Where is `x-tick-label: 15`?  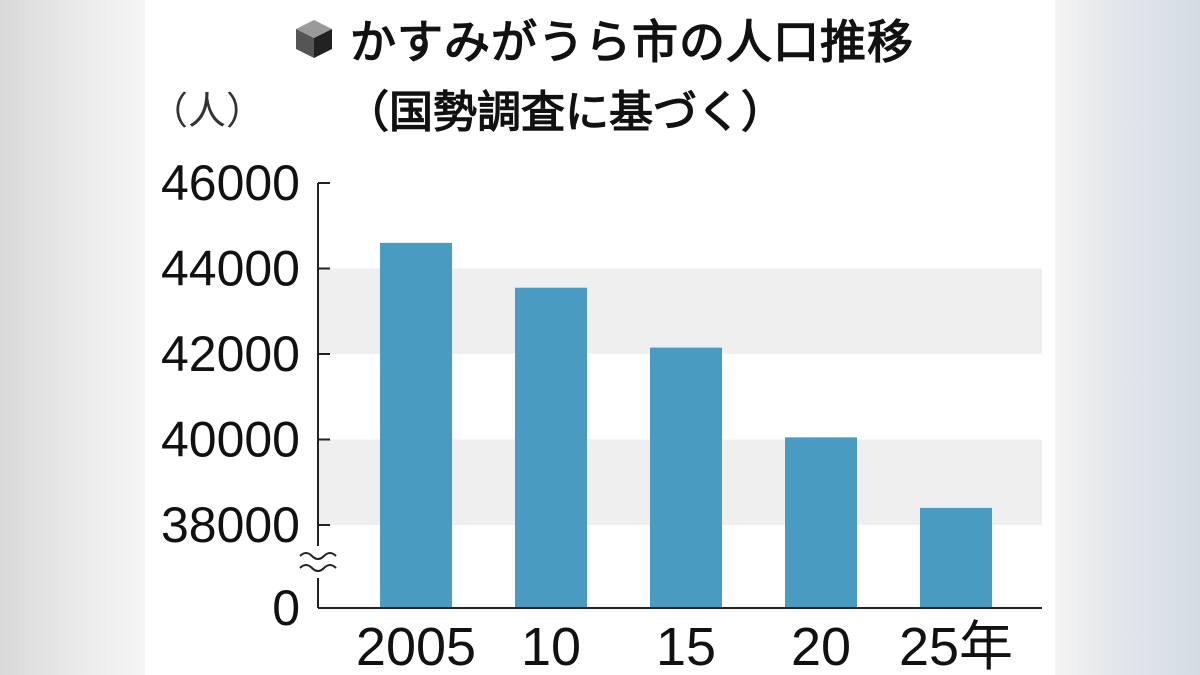
x-tick-label: 15 is located at coordinates (686, 646).